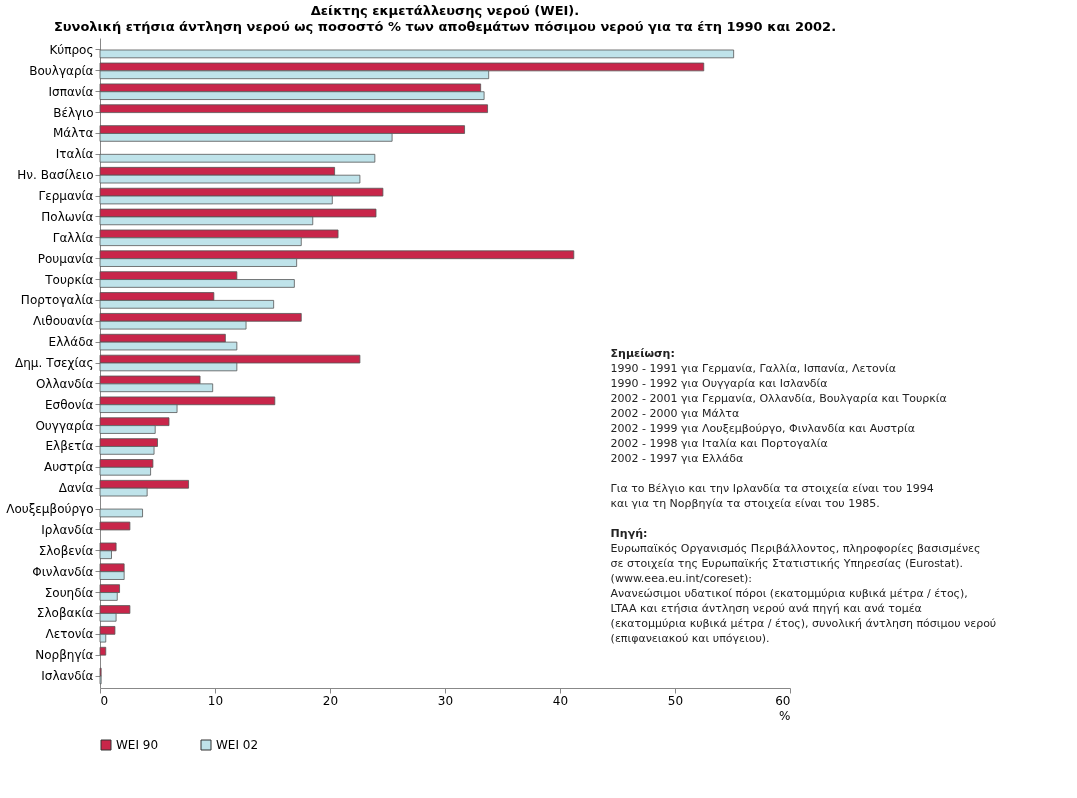  What do you see at coordinates (330, 700) in the screenshot?
I see `x-tick-label: 20` at bounding box center [330, 700].